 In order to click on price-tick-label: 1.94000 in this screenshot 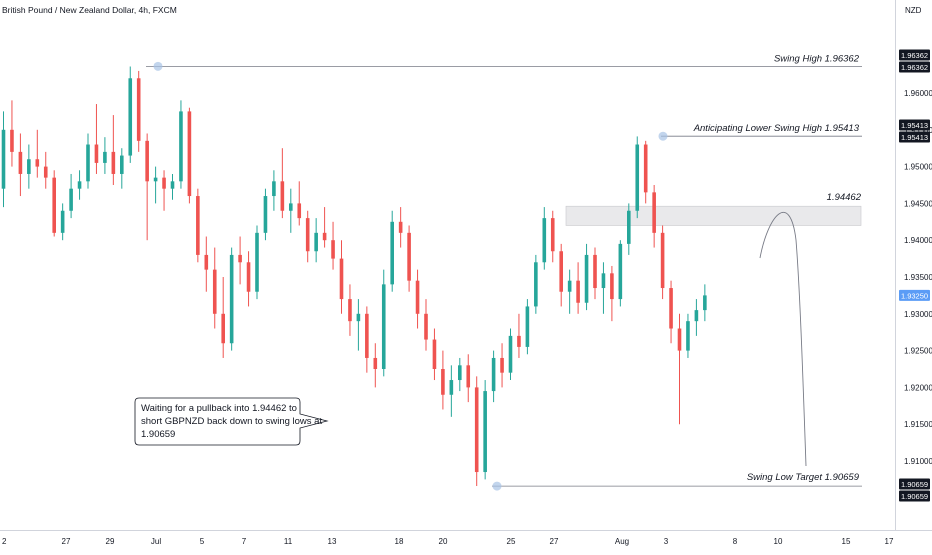, I will do `click(918, 240)`.